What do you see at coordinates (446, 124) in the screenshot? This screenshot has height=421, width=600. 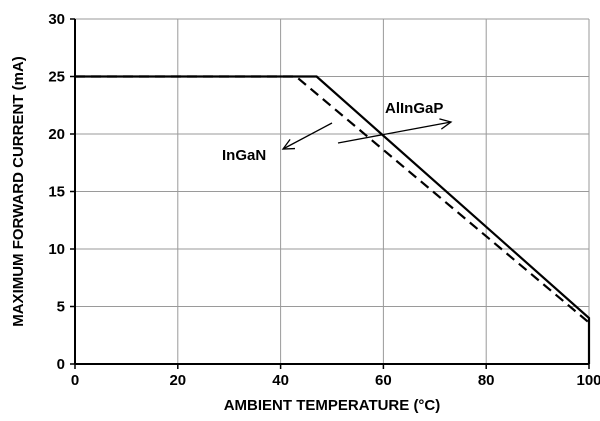 I see `alingap-annotation-arrow-head` at bounding box center [446, 124].